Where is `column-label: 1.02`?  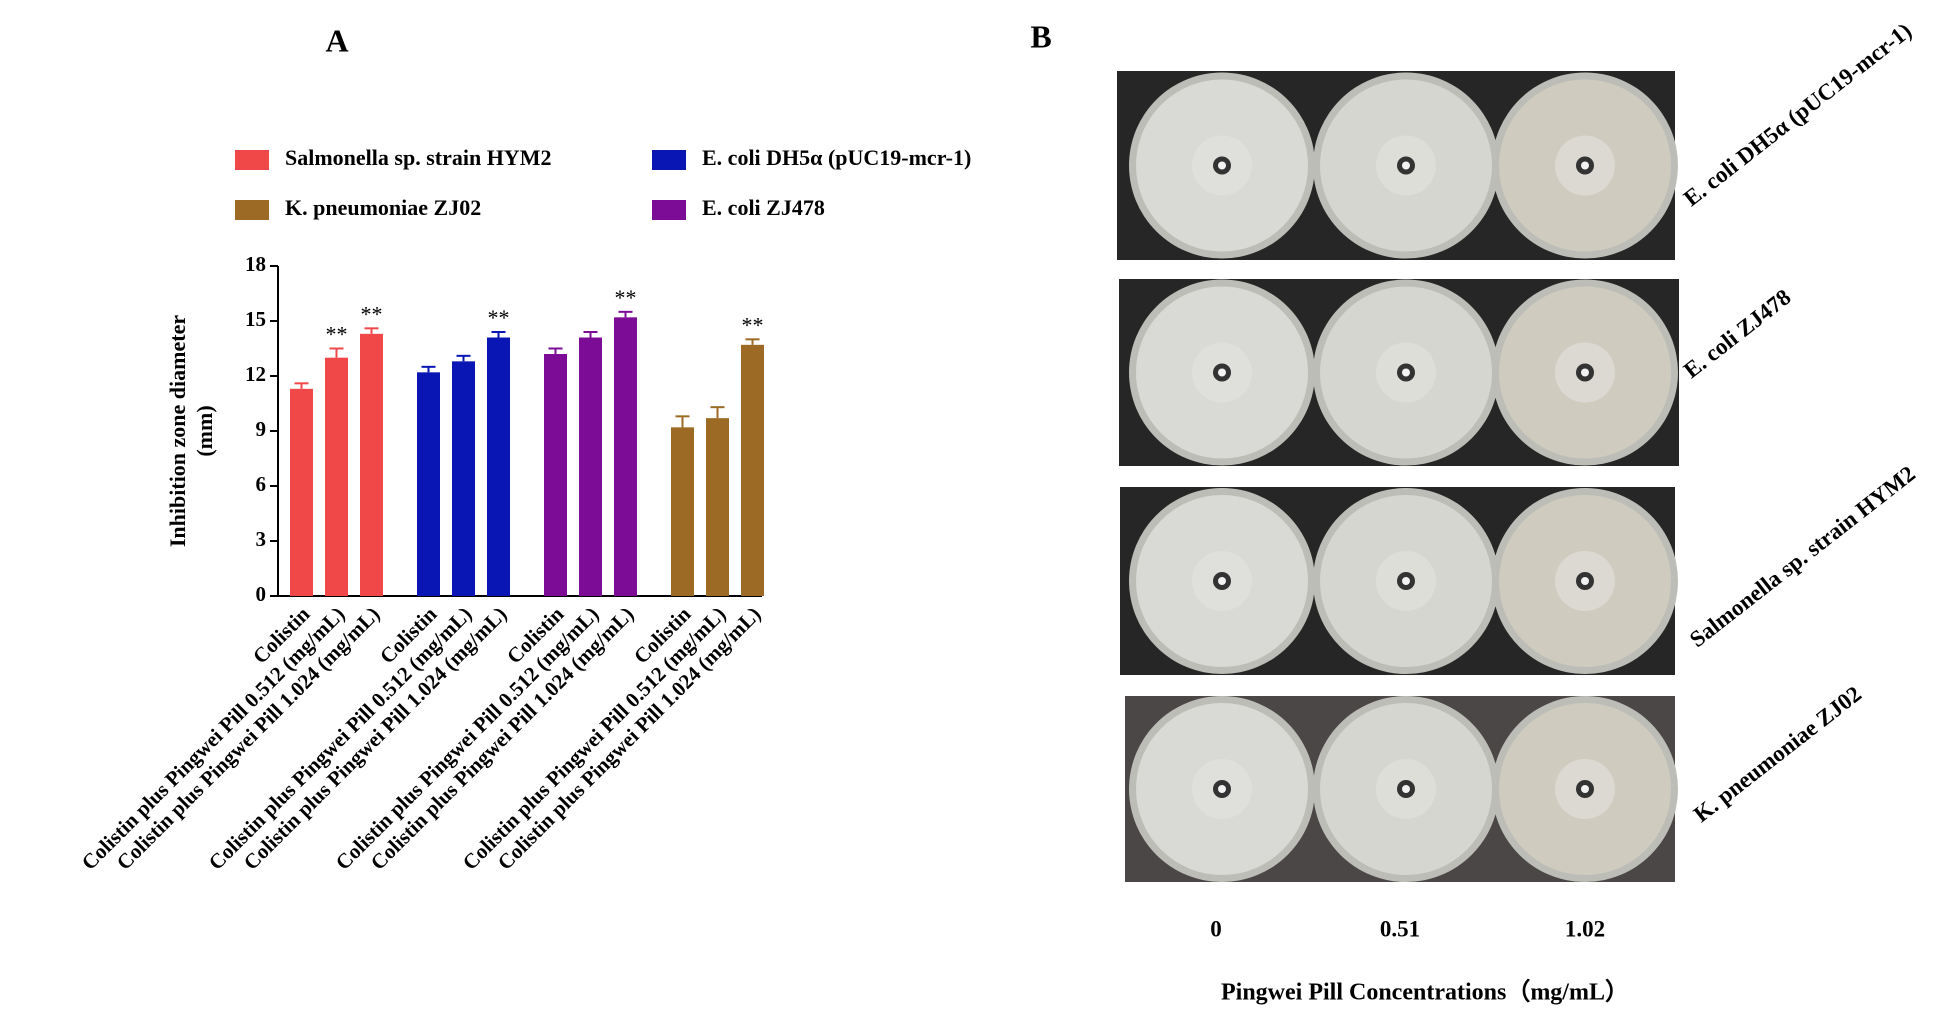
column-label: 1.02 is located at coordinates (1585, 928).